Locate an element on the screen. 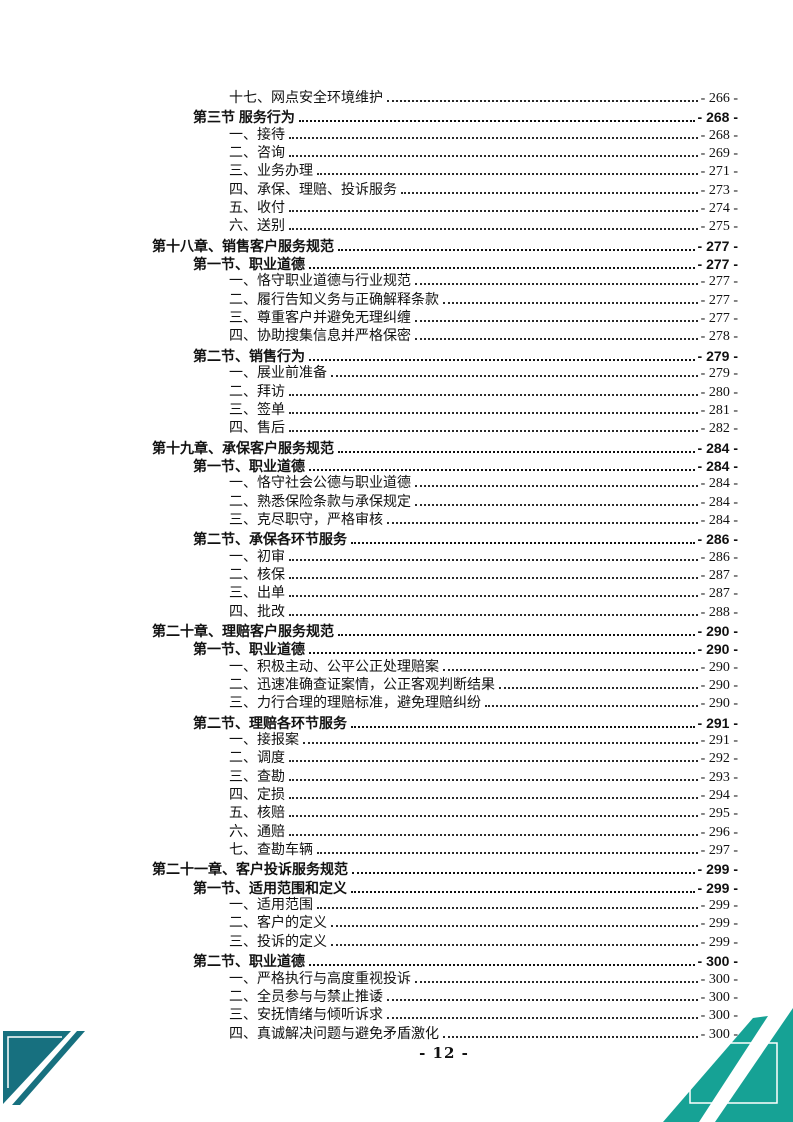  toc-entry-label: 四、承保、理赔、投诉服务 is located at coordinates (313, 190).